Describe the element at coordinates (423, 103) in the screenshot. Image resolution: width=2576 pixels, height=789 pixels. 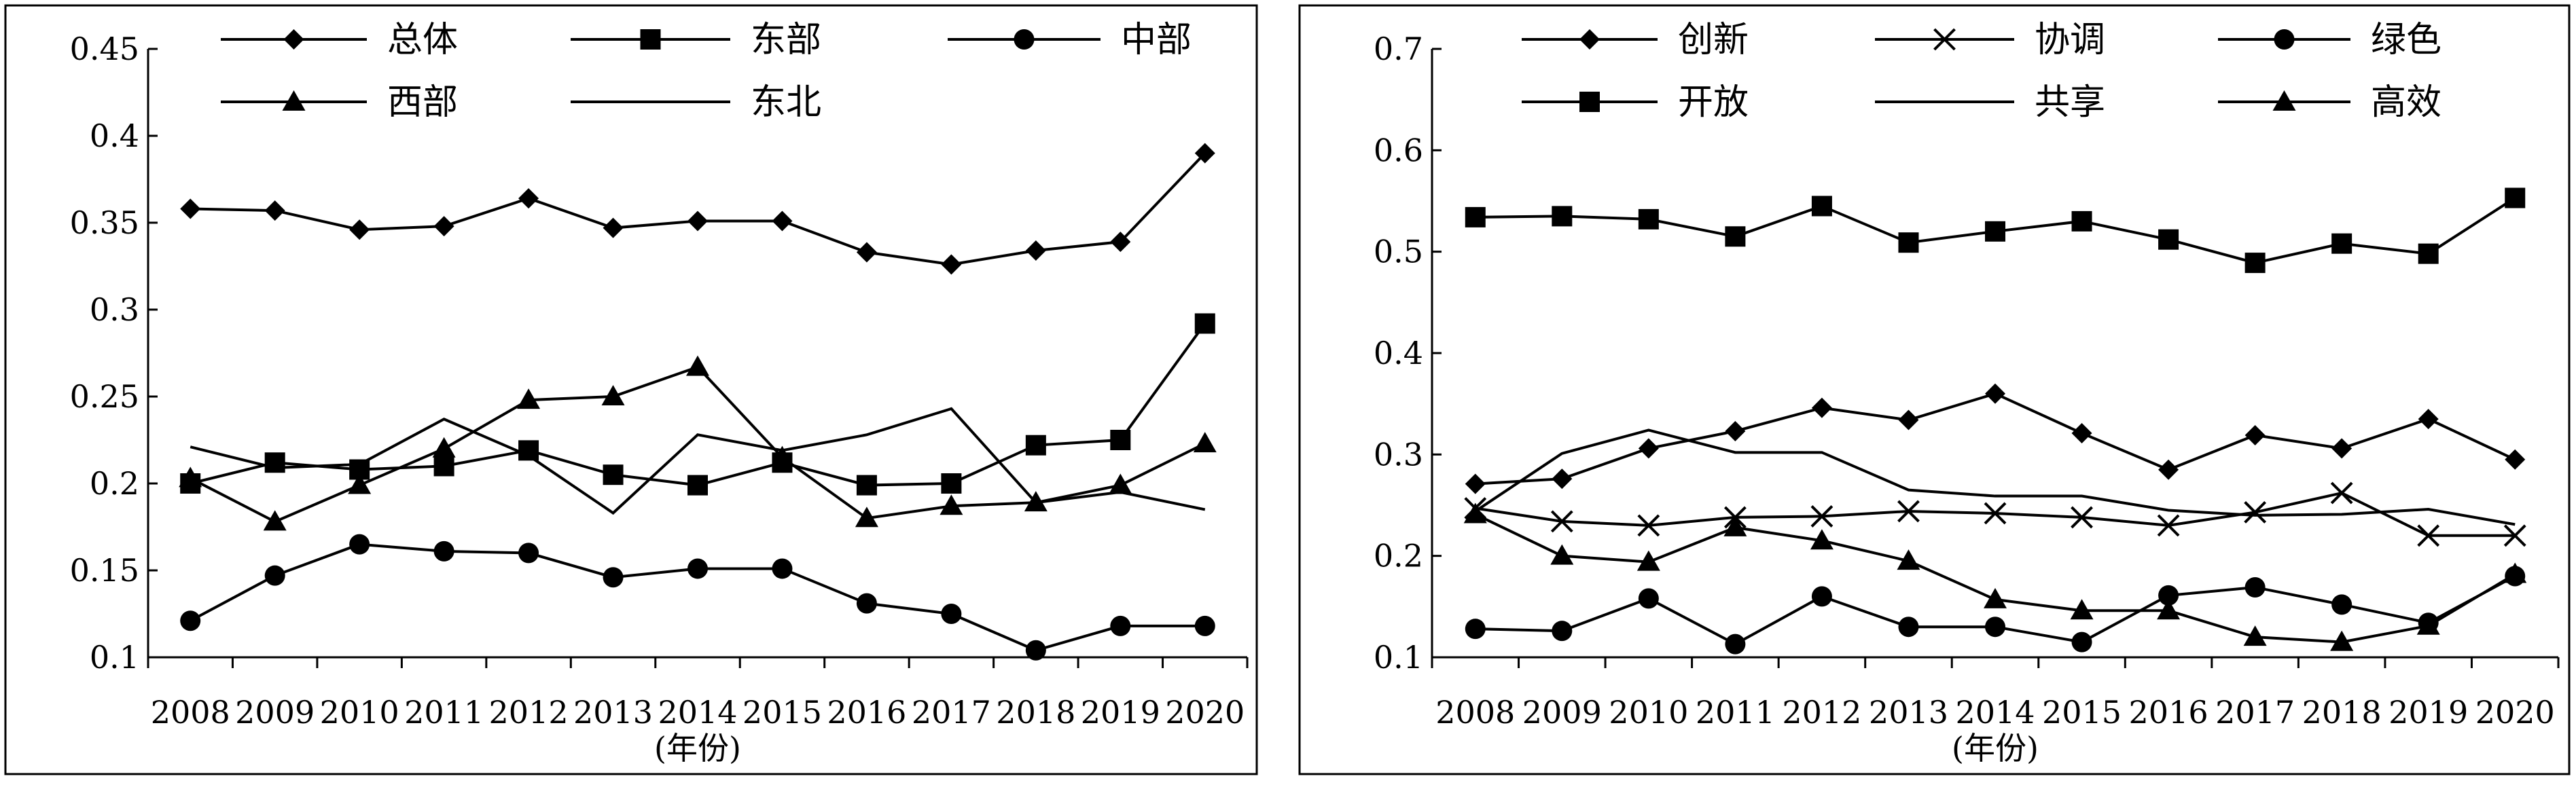
I see `legend-label: 西部` at that location.